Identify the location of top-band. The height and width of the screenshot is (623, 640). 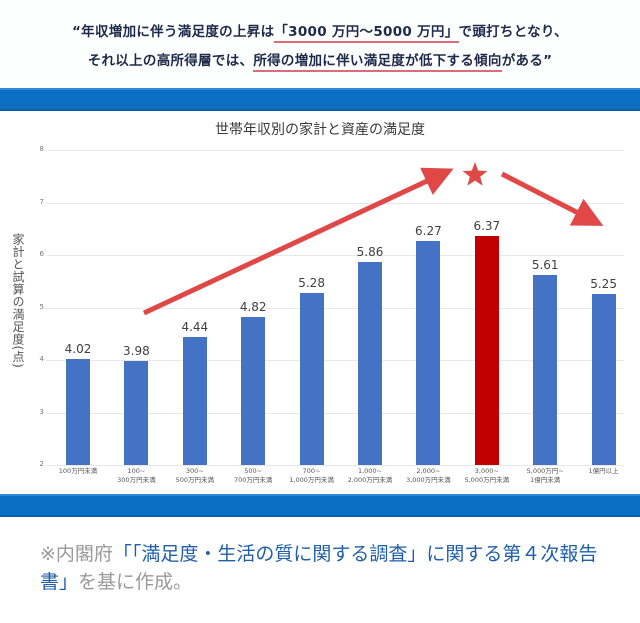
(320, 99).